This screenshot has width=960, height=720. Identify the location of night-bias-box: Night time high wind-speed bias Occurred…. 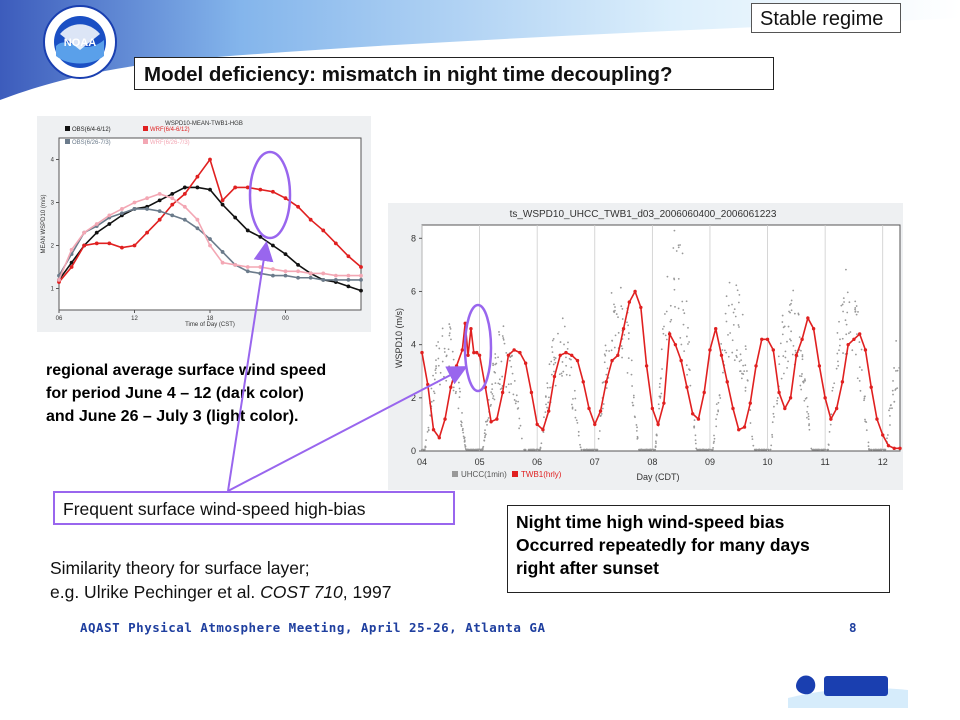
(698, 549).